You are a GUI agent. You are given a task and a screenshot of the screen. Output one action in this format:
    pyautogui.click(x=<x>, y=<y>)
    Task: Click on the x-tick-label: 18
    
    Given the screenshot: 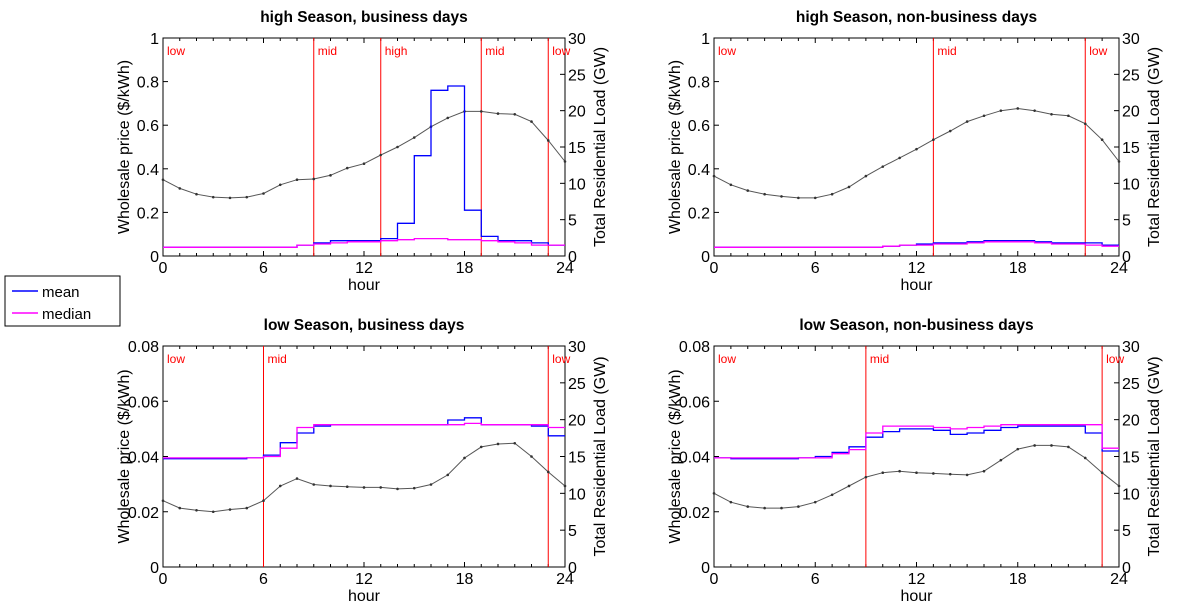 What is the action you would take?
    pyautogui.click(x=1018, y=268)
    